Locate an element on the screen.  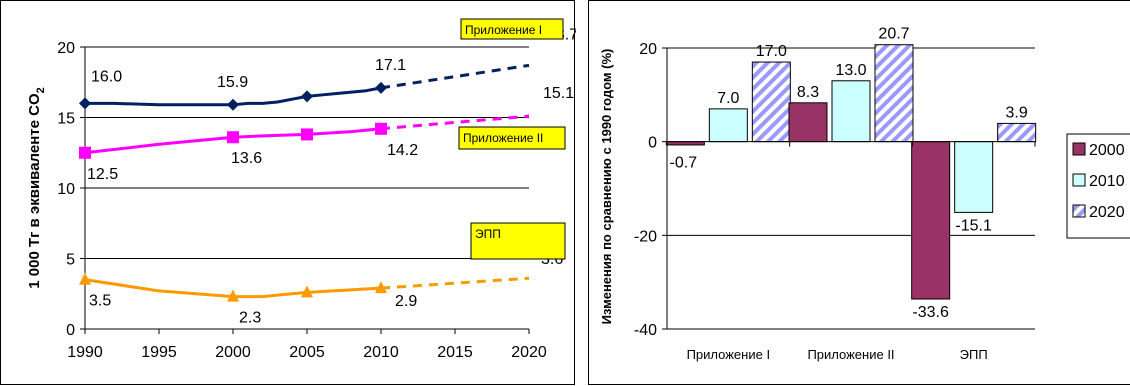
y-axis-label-text: 1 000 Тг в эквиваленте CO is located at coordinates (34, 191).